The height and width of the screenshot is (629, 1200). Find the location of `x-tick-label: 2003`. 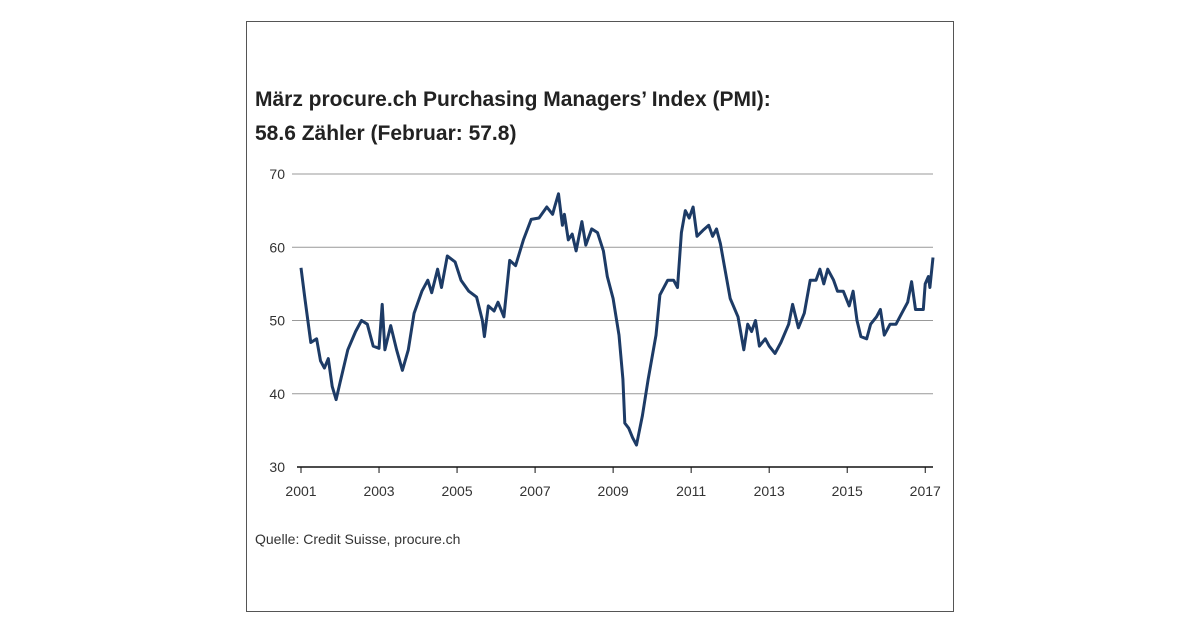

x-tick-label: 2003 is located at coordinates (378, 491).